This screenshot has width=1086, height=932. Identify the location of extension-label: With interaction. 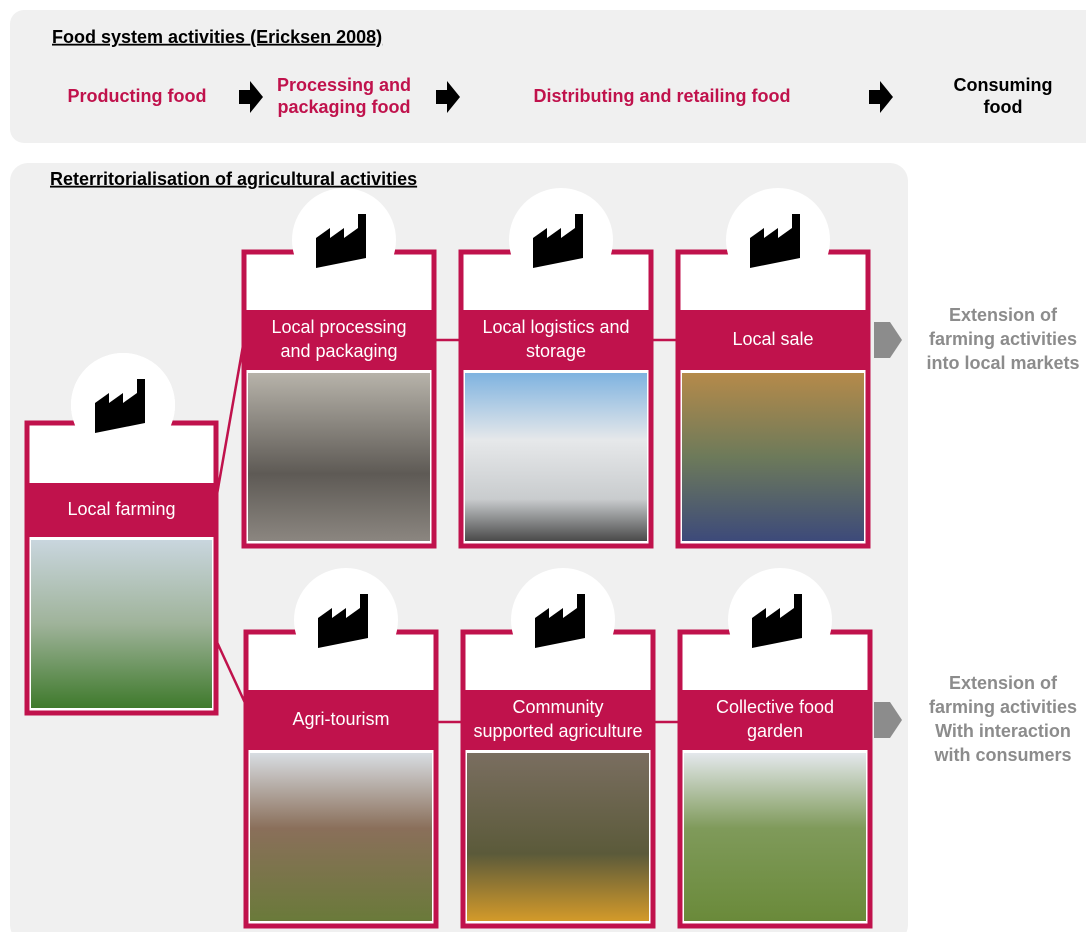
(1003, 731).